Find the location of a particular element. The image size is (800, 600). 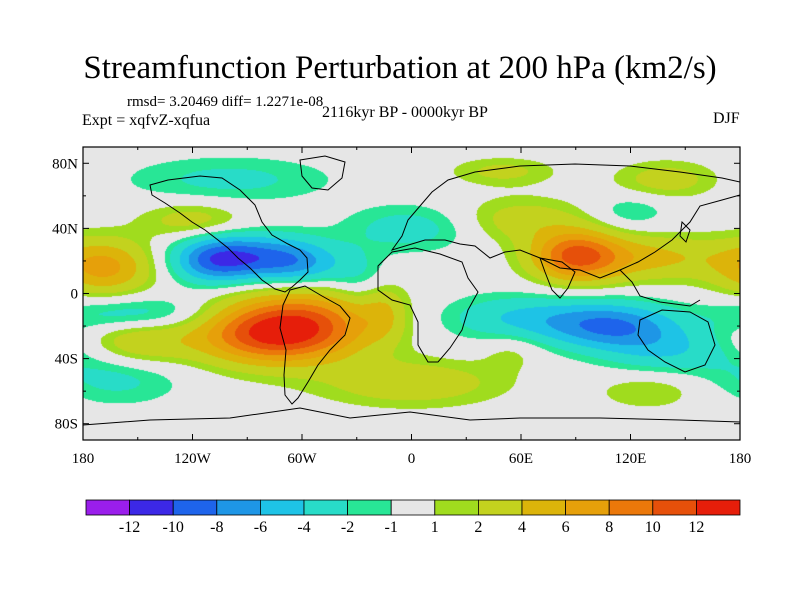

colorbar: -12 -10 -8 -6 -4 -2 -1 1 2 4 6 8 10 12 is located at coordinates (413, 517).